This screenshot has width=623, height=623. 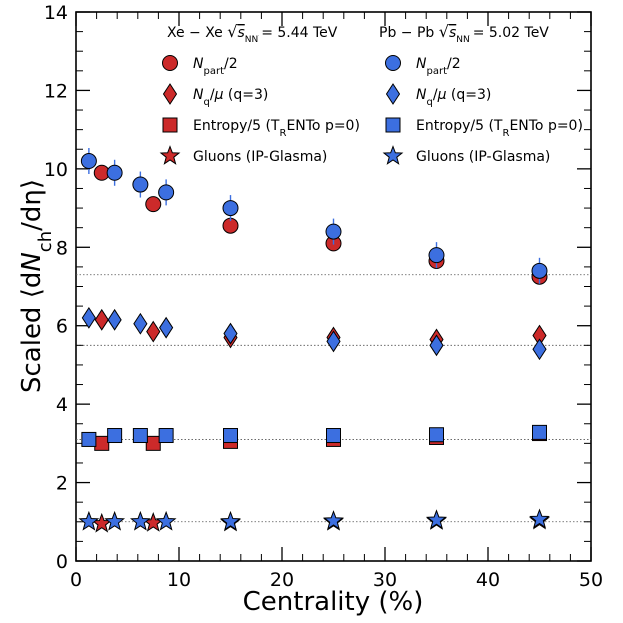 I want to click on y-axis-label: Scaled ⟨dNch/dη⟩, so click(x=36, y=286).